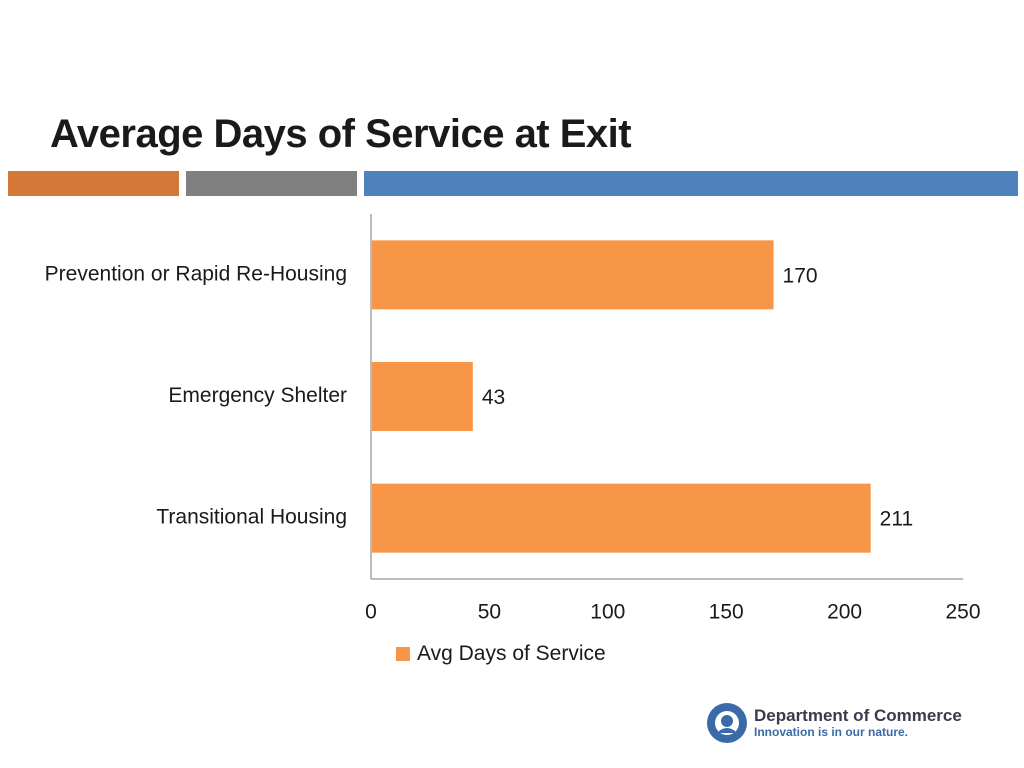 This screenshot has height=768, width=1024. I want to click on x-tick-label: 50, so click(489, 612).